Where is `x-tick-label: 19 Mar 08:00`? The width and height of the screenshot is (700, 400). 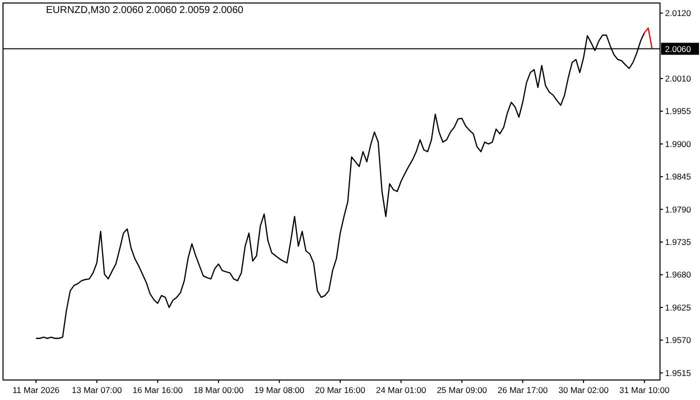
x-tick-label: 19 Mar 08:00 is located at coordinates (279, 390).